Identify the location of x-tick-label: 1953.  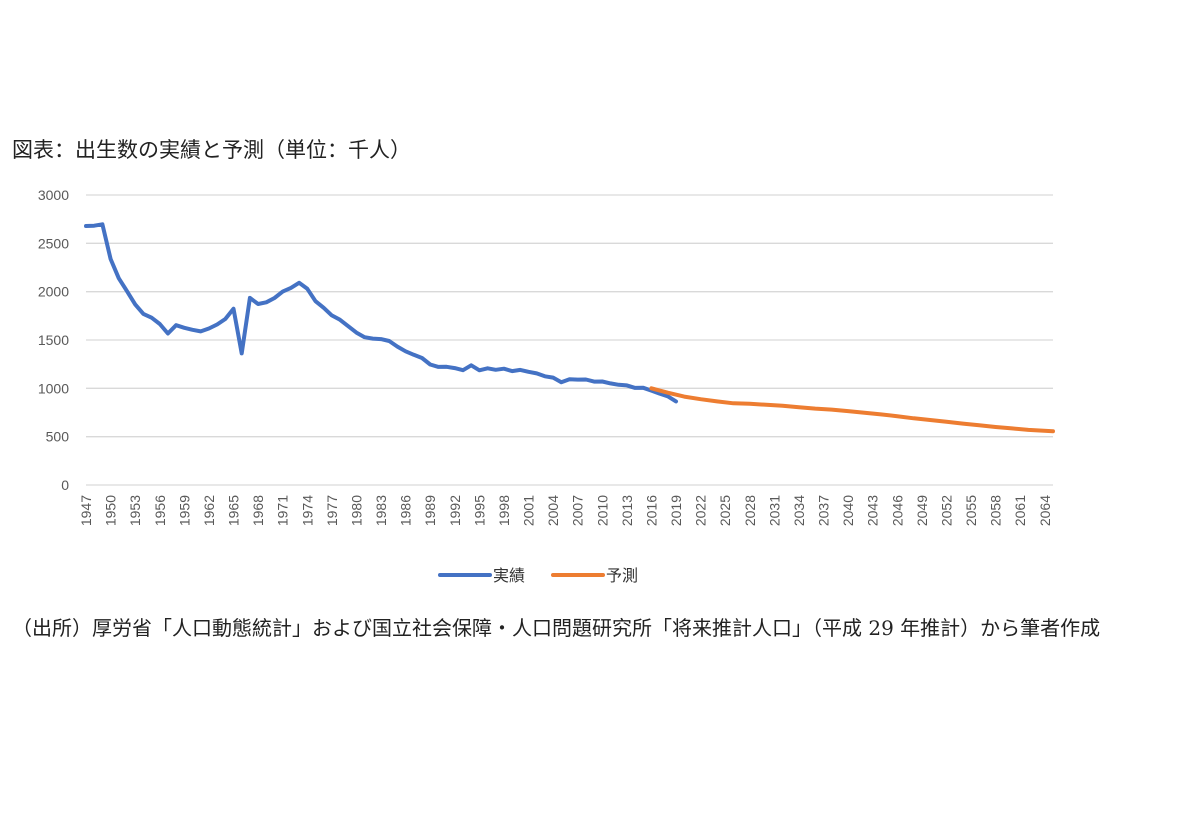
(135, 510).